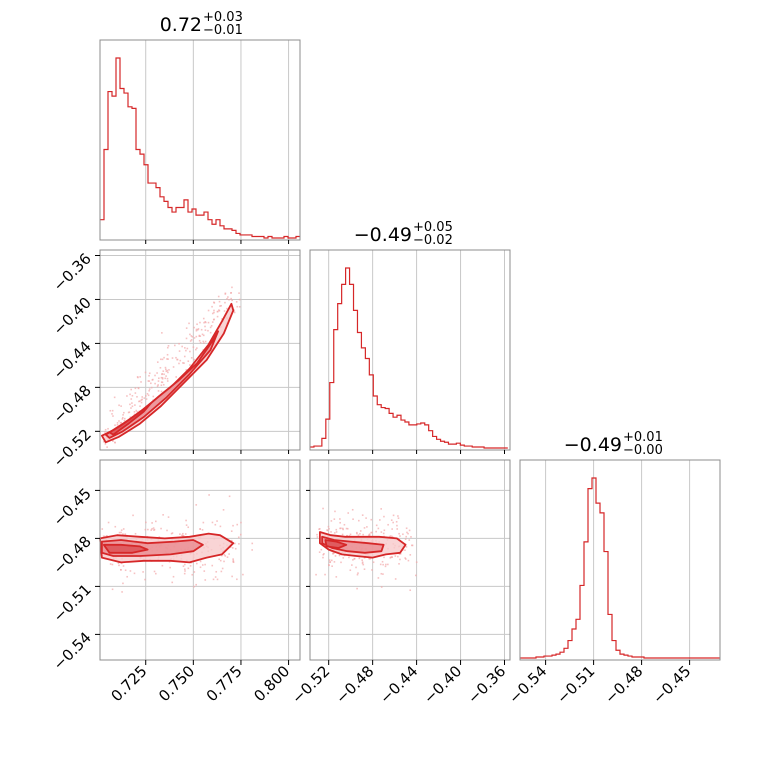  Describe the element at coordinates (72, 447) in the screenshot. I see `ytick-label: −0.52` at that location.